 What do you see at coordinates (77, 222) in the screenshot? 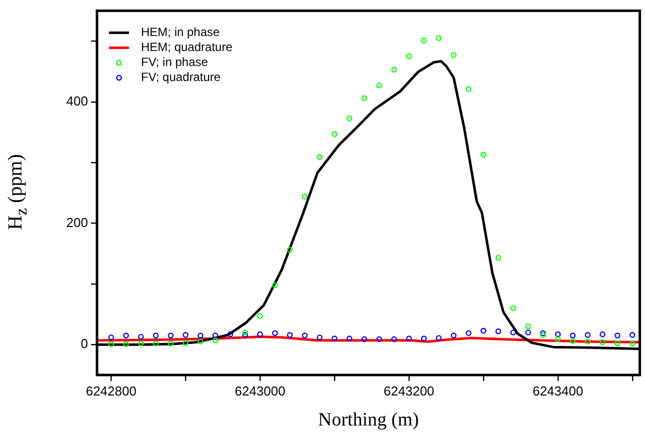
I see `y-tick-label: 200` at bounding box center [77, 222].